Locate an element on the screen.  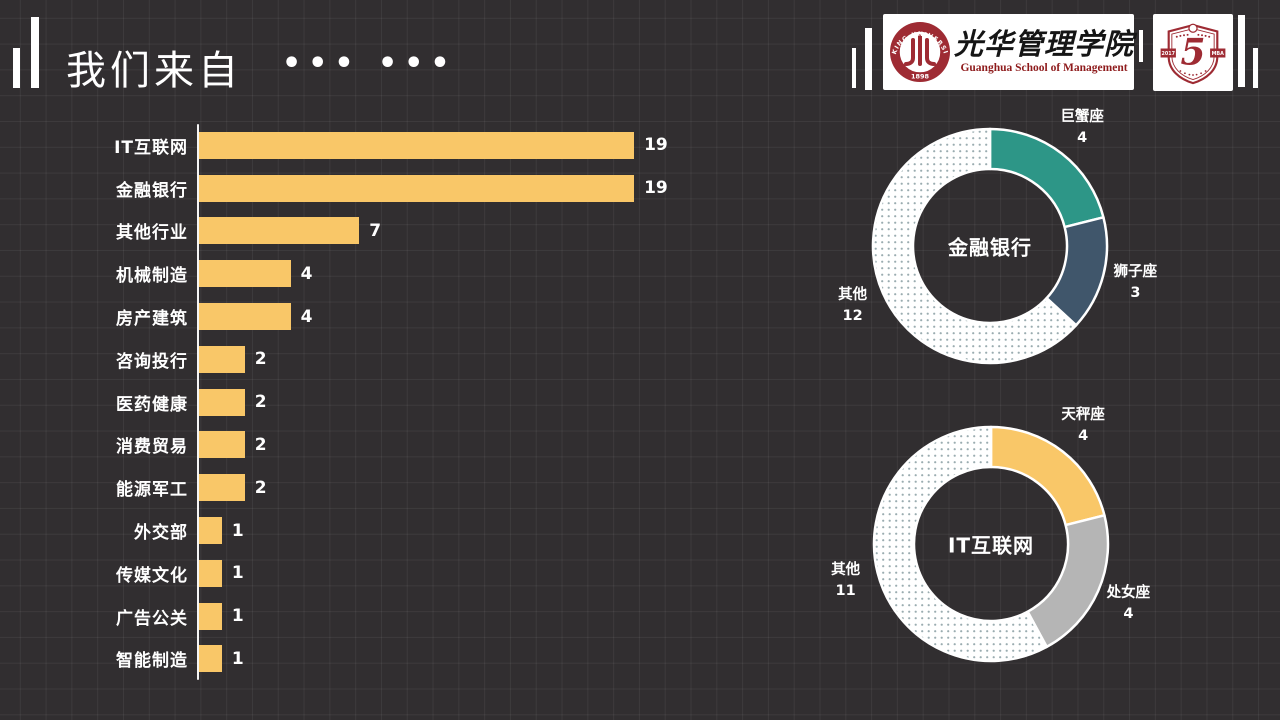
peking-university-seal-icon: PEKING UNIVERSITY 1898 is located at coordinates (919, 51).